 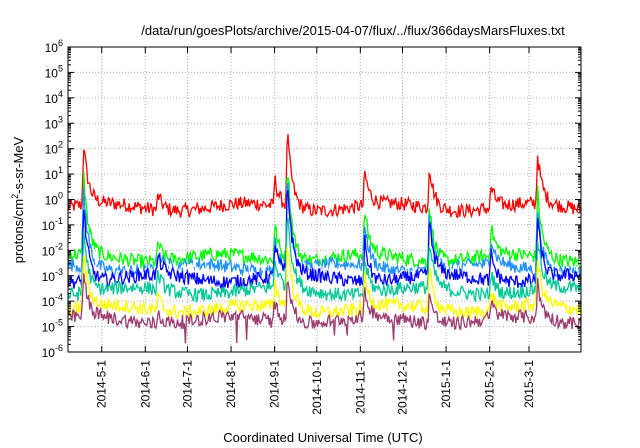 What do you see at coordinates (18, 231) in the screenshot?
I see `y-axis-label-base: protons/cm` at bounding box center [18, 231].